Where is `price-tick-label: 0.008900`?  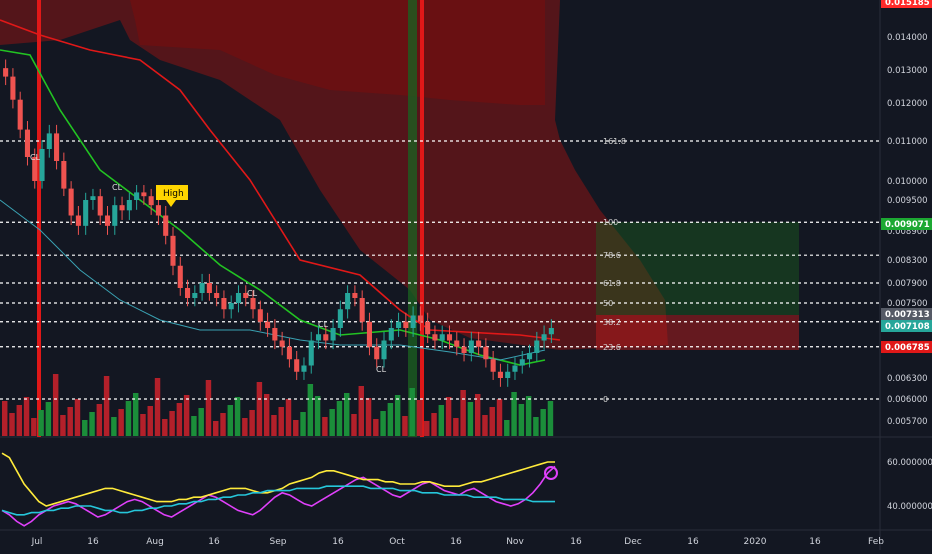 price-tick-label: 0.008900 is located at coordinates (907, 232).